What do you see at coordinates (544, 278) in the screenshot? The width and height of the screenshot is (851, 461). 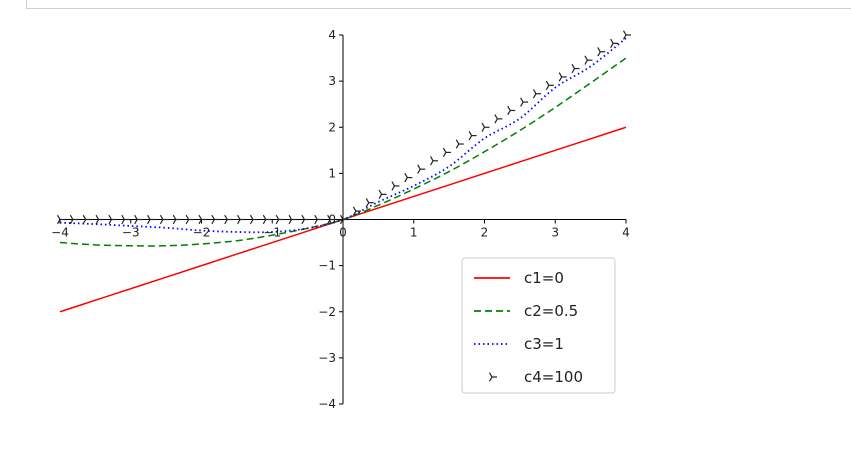 I see `legend-label: c1=0` at bounding box center [544, 278].